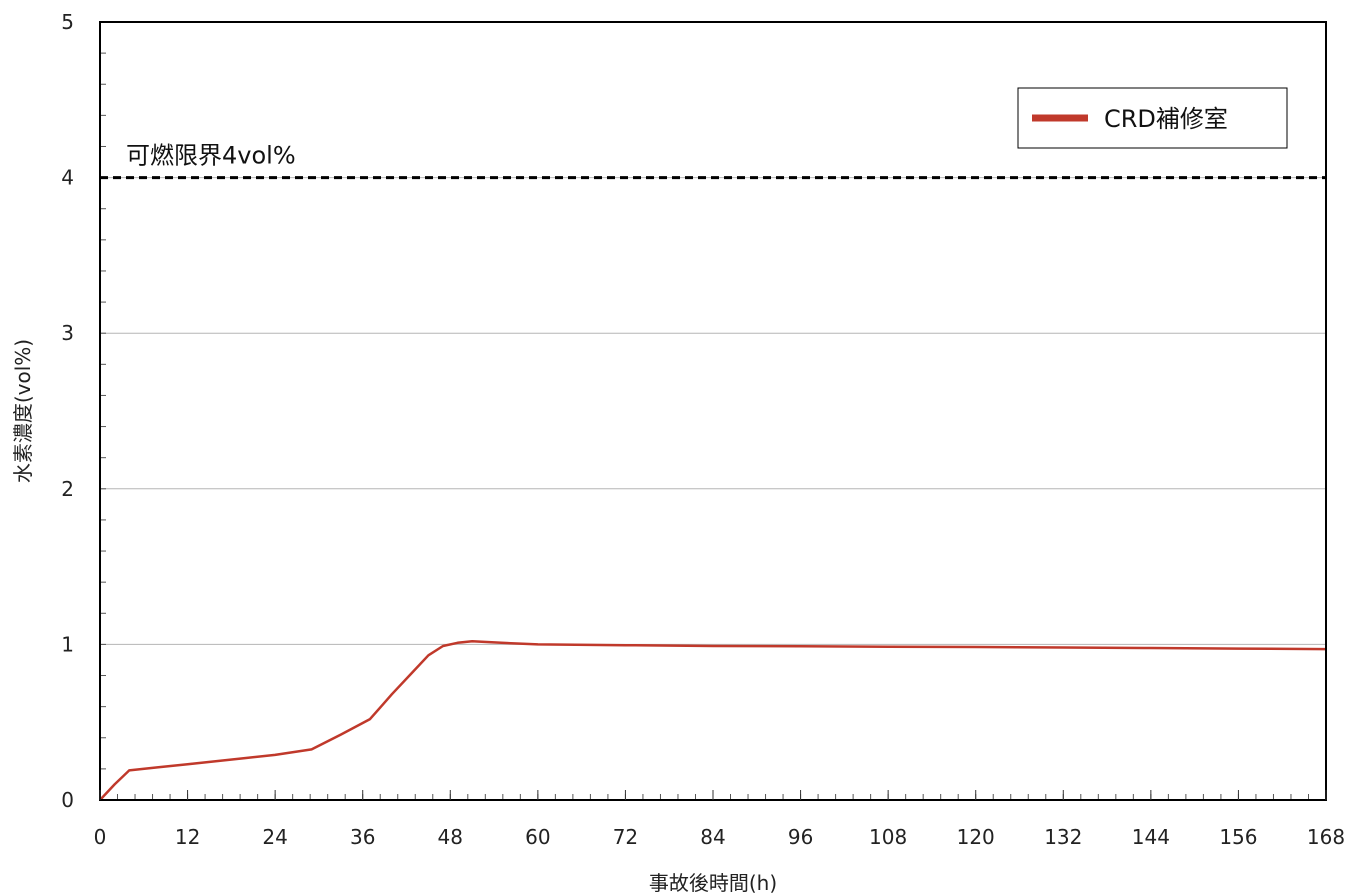  Describe the element at coordinates (625, 837) in the screenshot. I see `x-tick-label-72: 72` at that location.